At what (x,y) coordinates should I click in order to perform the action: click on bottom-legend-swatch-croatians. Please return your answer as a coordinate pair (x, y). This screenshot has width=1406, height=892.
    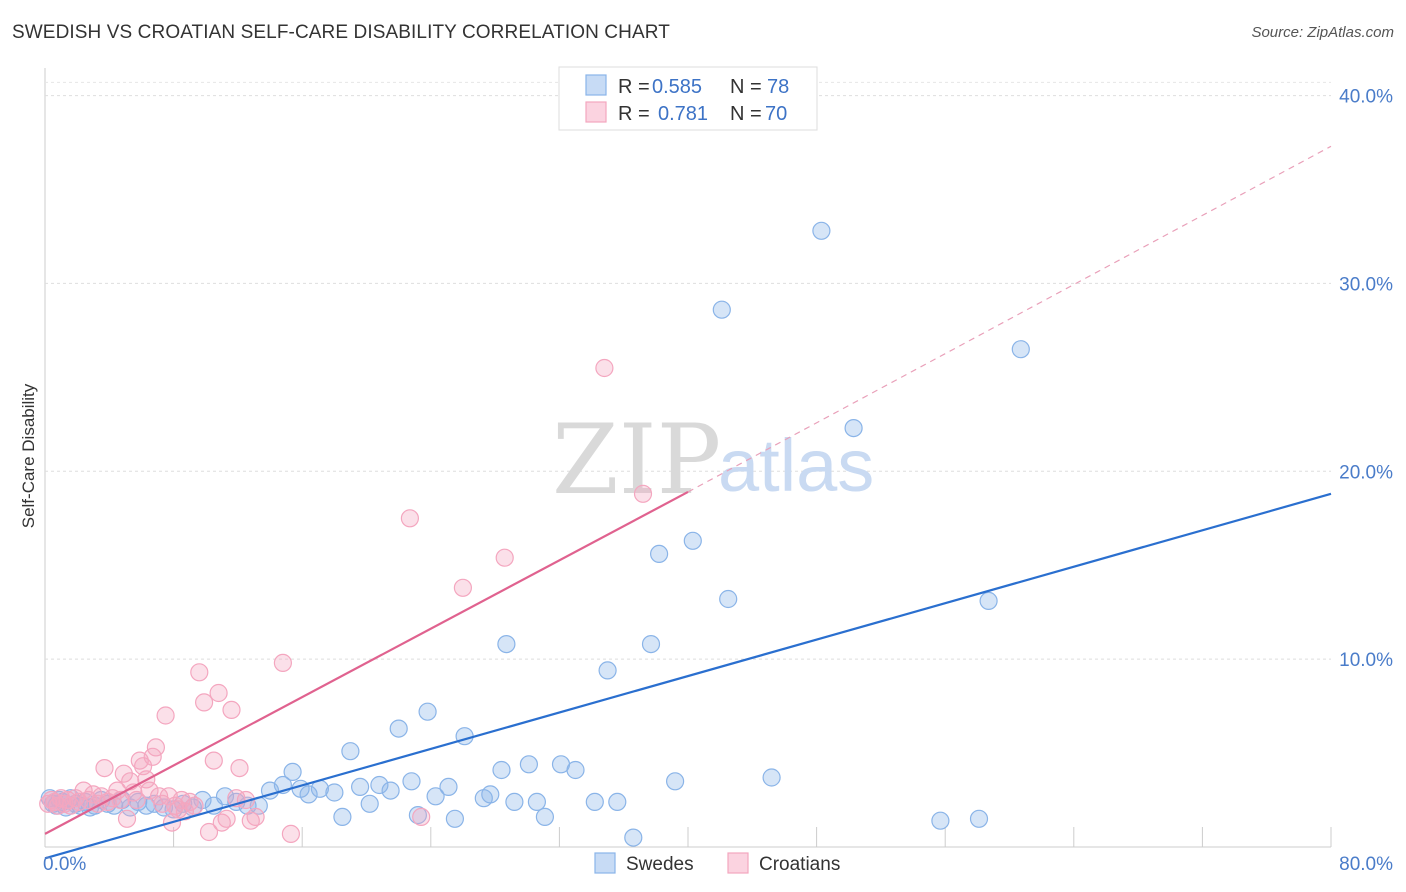
    Looking at the image, I should click on (738, 863).